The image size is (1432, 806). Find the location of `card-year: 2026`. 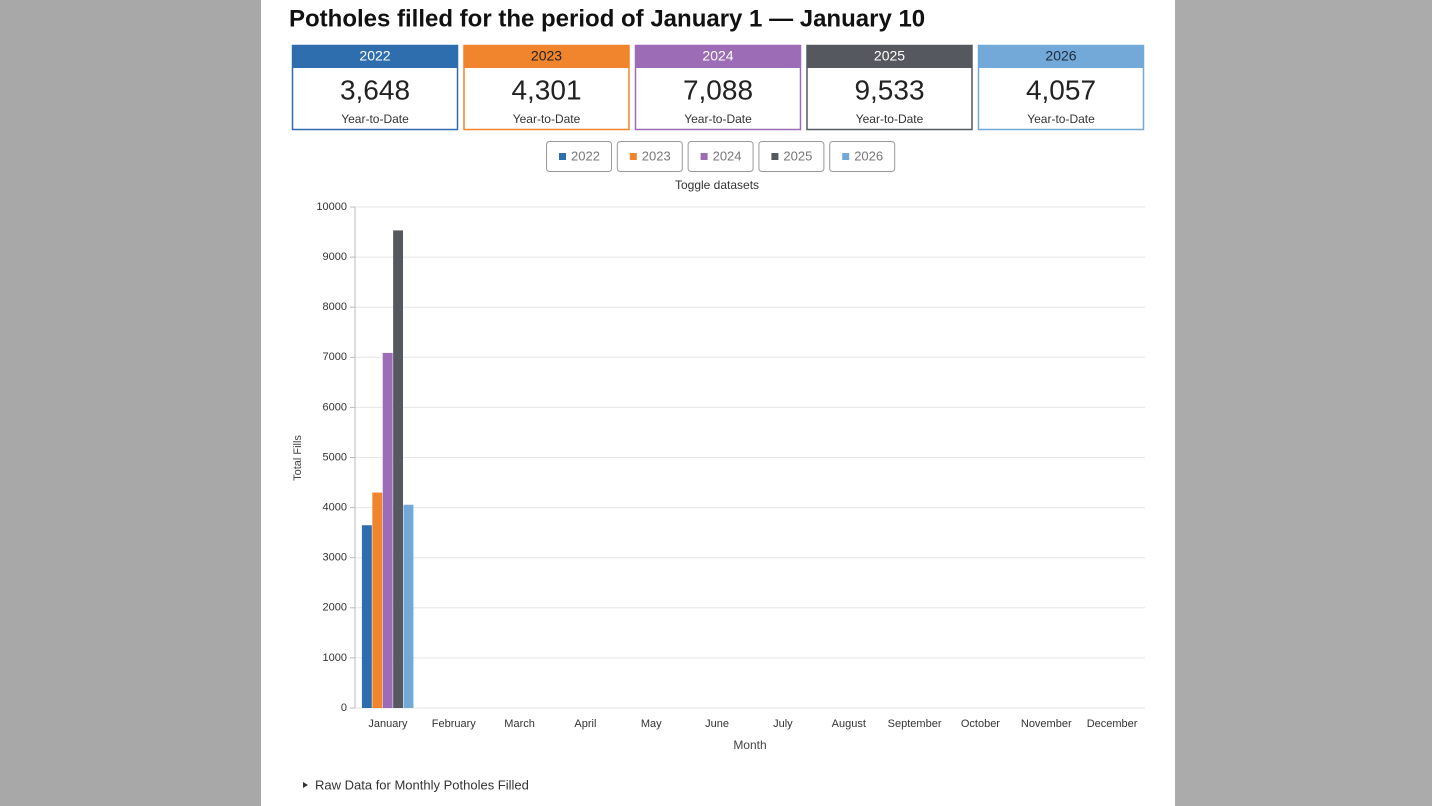

card-year: 2026 is located at coordinates (1060, 56).